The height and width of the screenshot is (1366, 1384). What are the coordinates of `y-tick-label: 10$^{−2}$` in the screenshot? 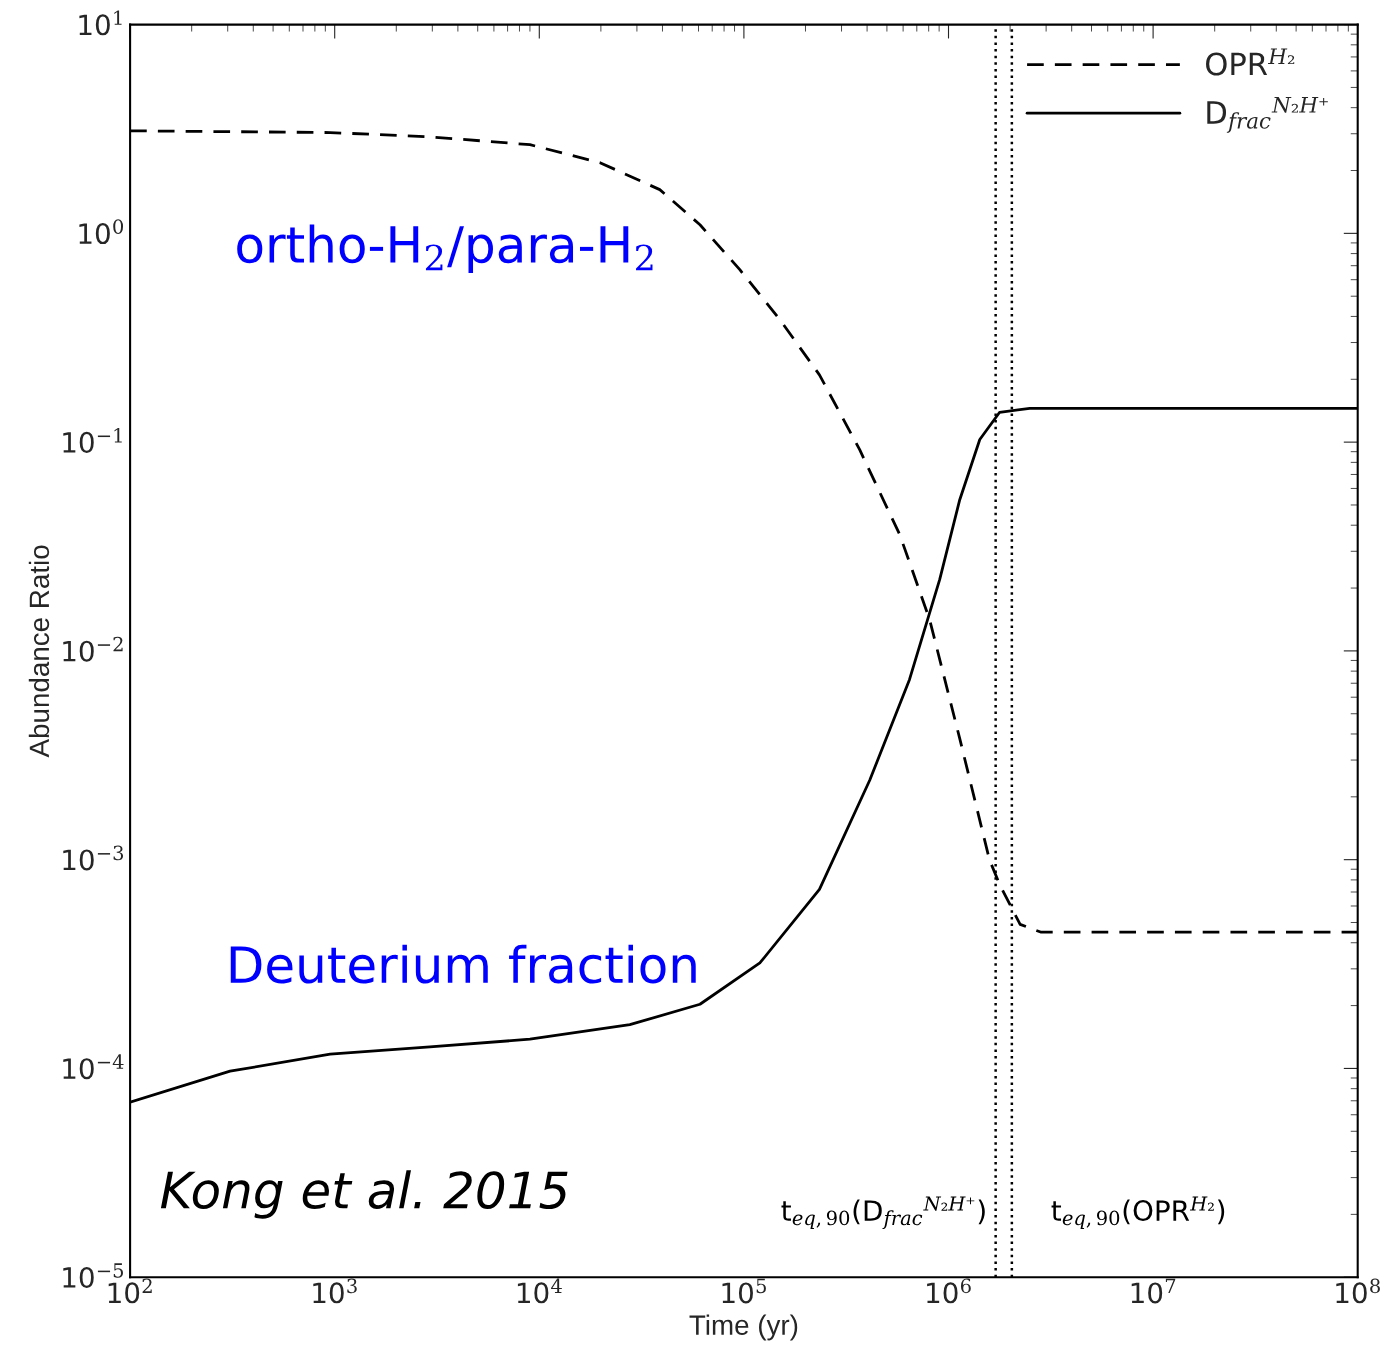 It's located at (93, 649).